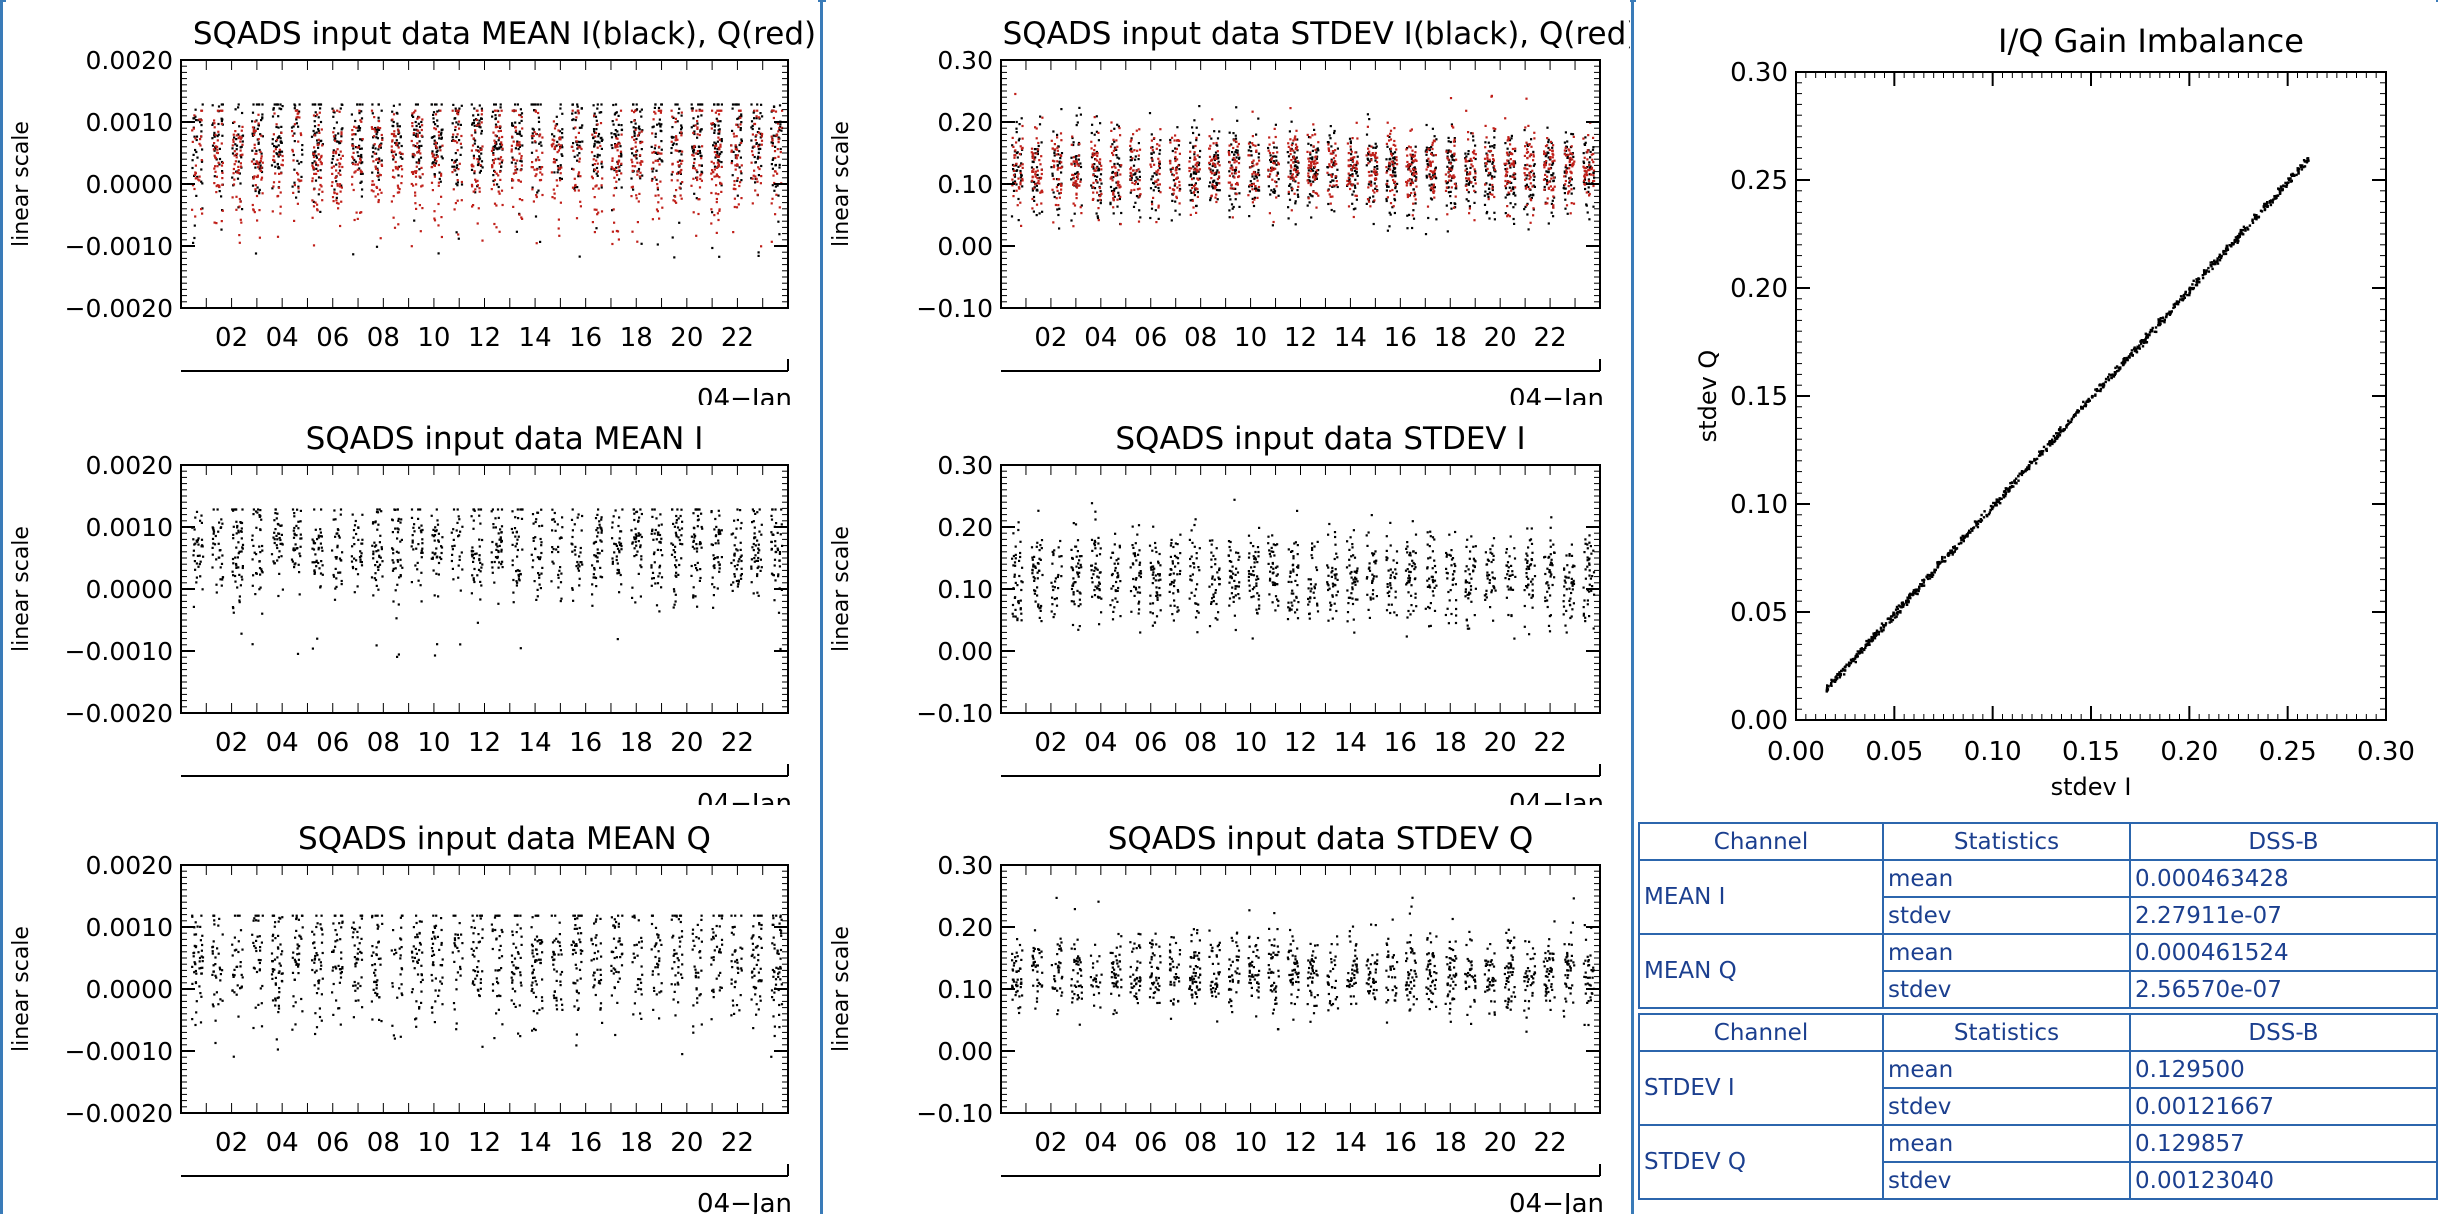 The width and height of the screenshot is (2438, 1214). I want to click on chart-title: SQADS input data MEAN I(black), Q(red), so click(504, 34).